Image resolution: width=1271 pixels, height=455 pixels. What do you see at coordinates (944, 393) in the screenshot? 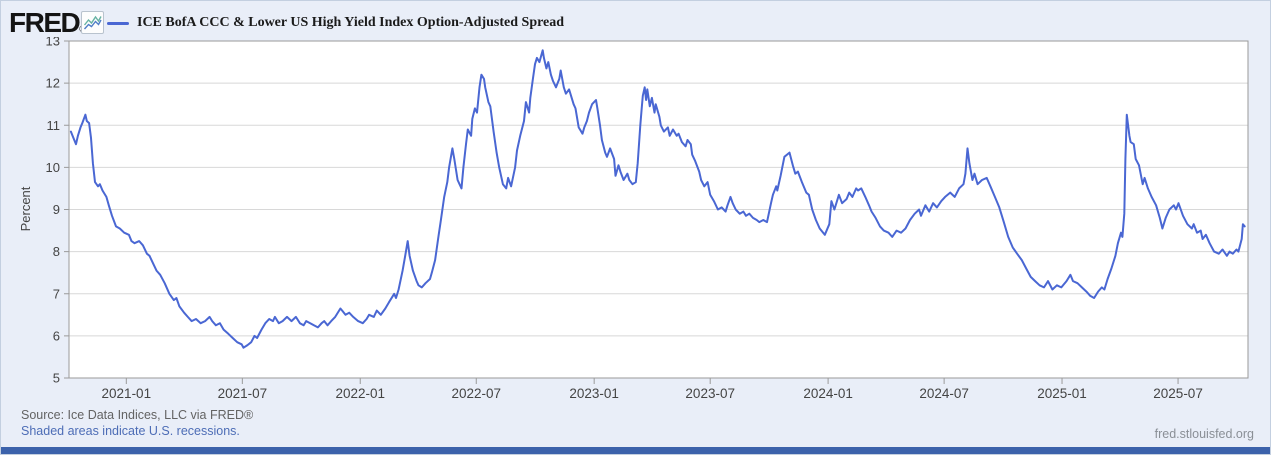
I see `x-tick-label: 2024-07` at bounding box center [944, 393].